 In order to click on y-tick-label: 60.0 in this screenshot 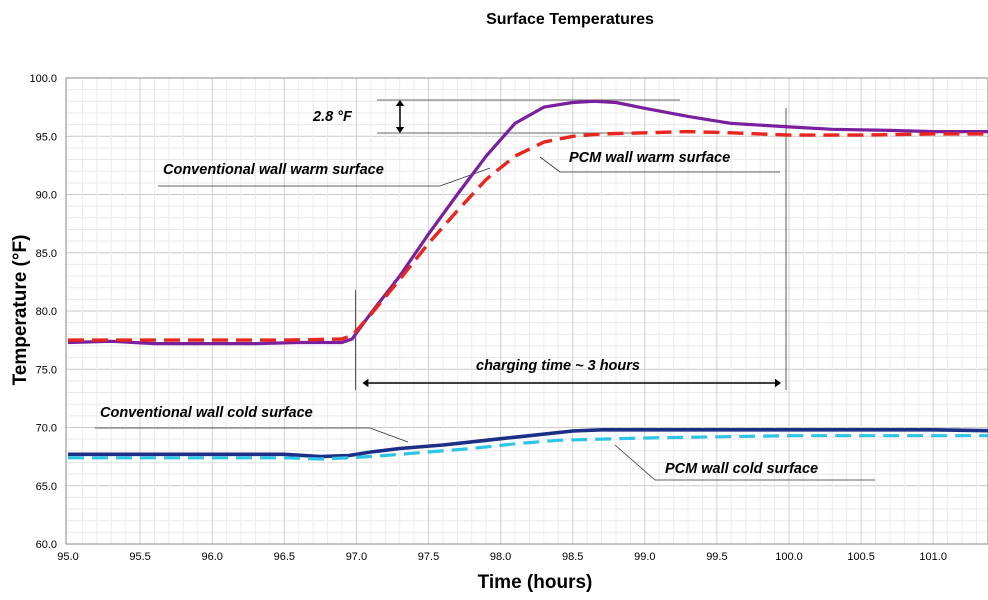, I will do `click(46, 545)`.